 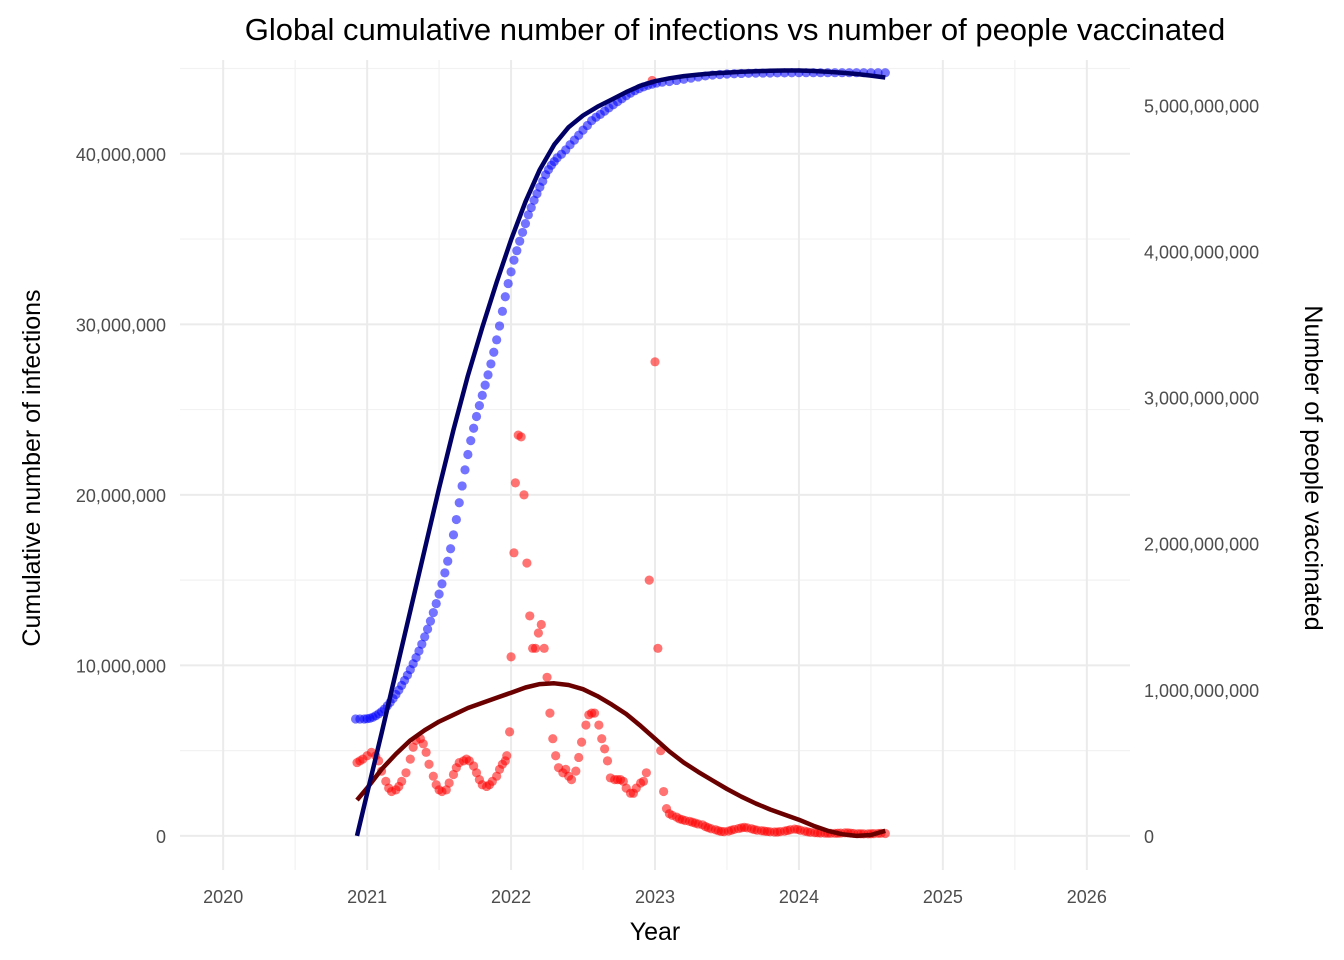 I want to click on x-tick-label: 2023, so click(x=655, y=897).